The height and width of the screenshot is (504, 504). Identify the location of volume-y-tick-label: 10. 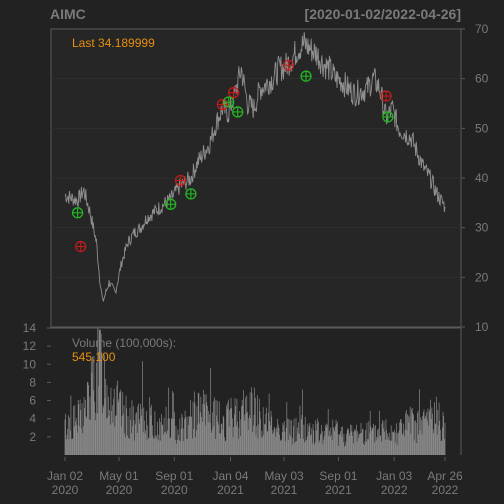
(30, 364).